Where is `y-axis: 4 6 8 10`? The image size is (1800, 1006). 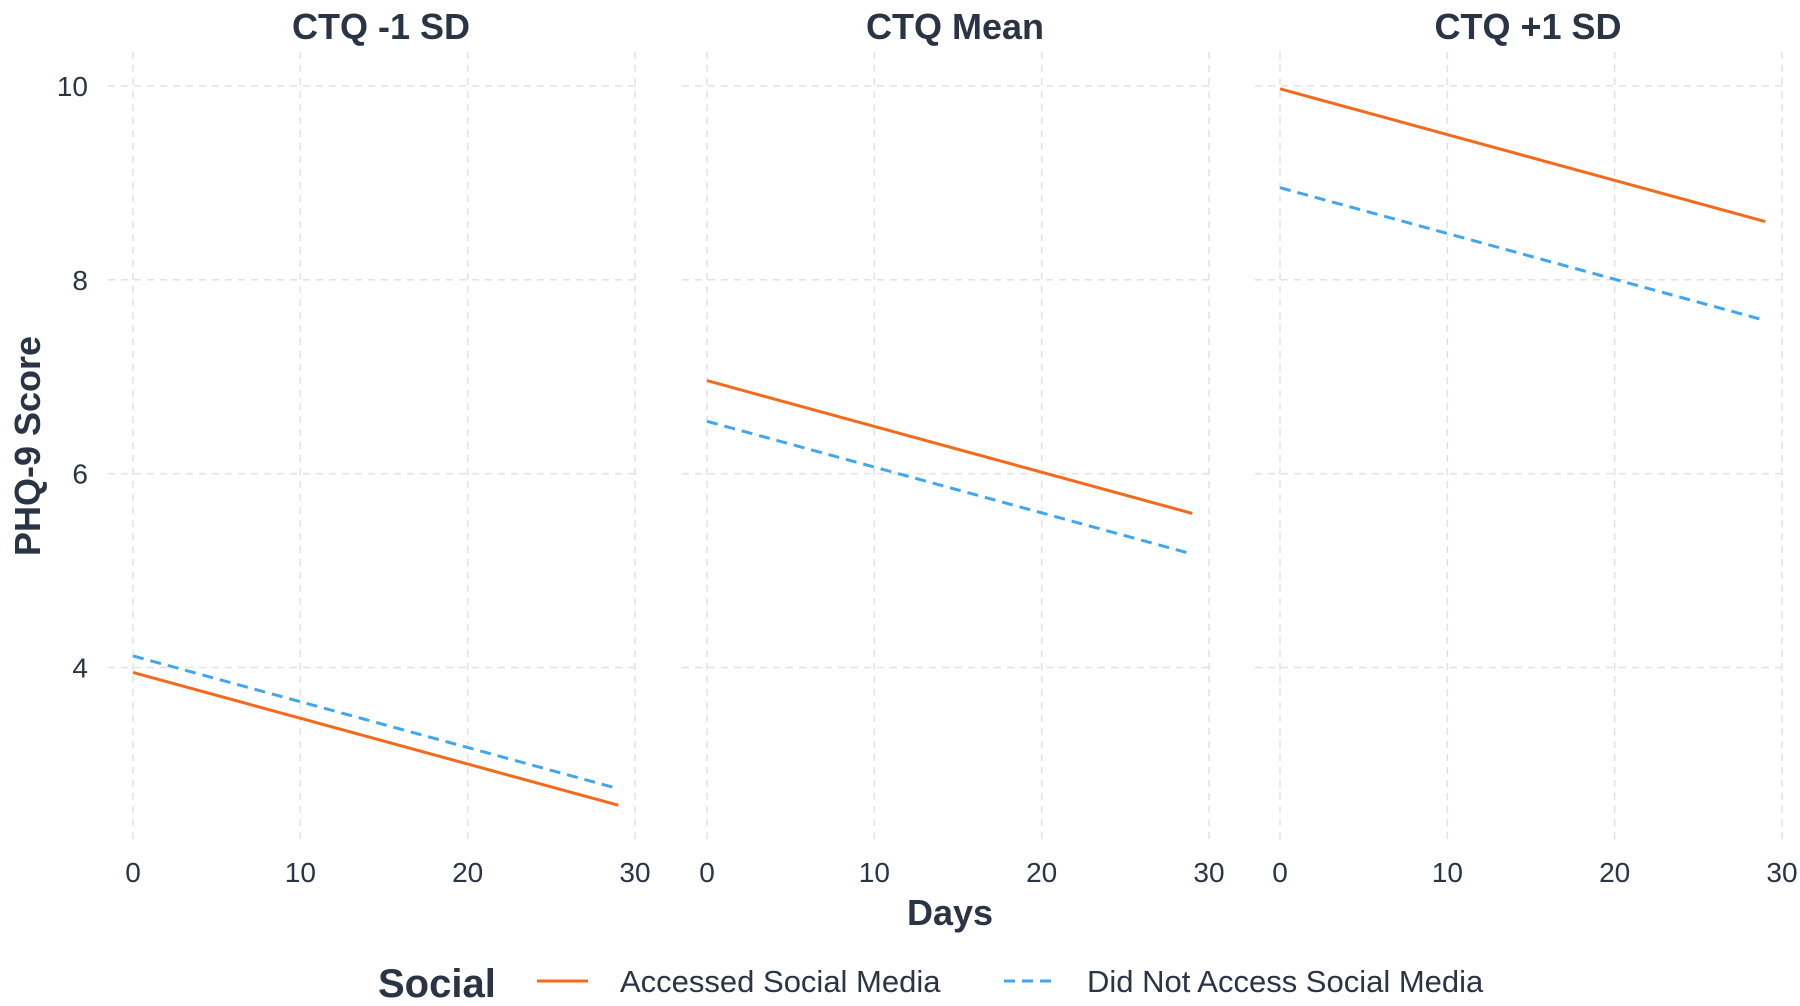 y-axis: 4 6 8 10 is located at coordinates (72, 377).